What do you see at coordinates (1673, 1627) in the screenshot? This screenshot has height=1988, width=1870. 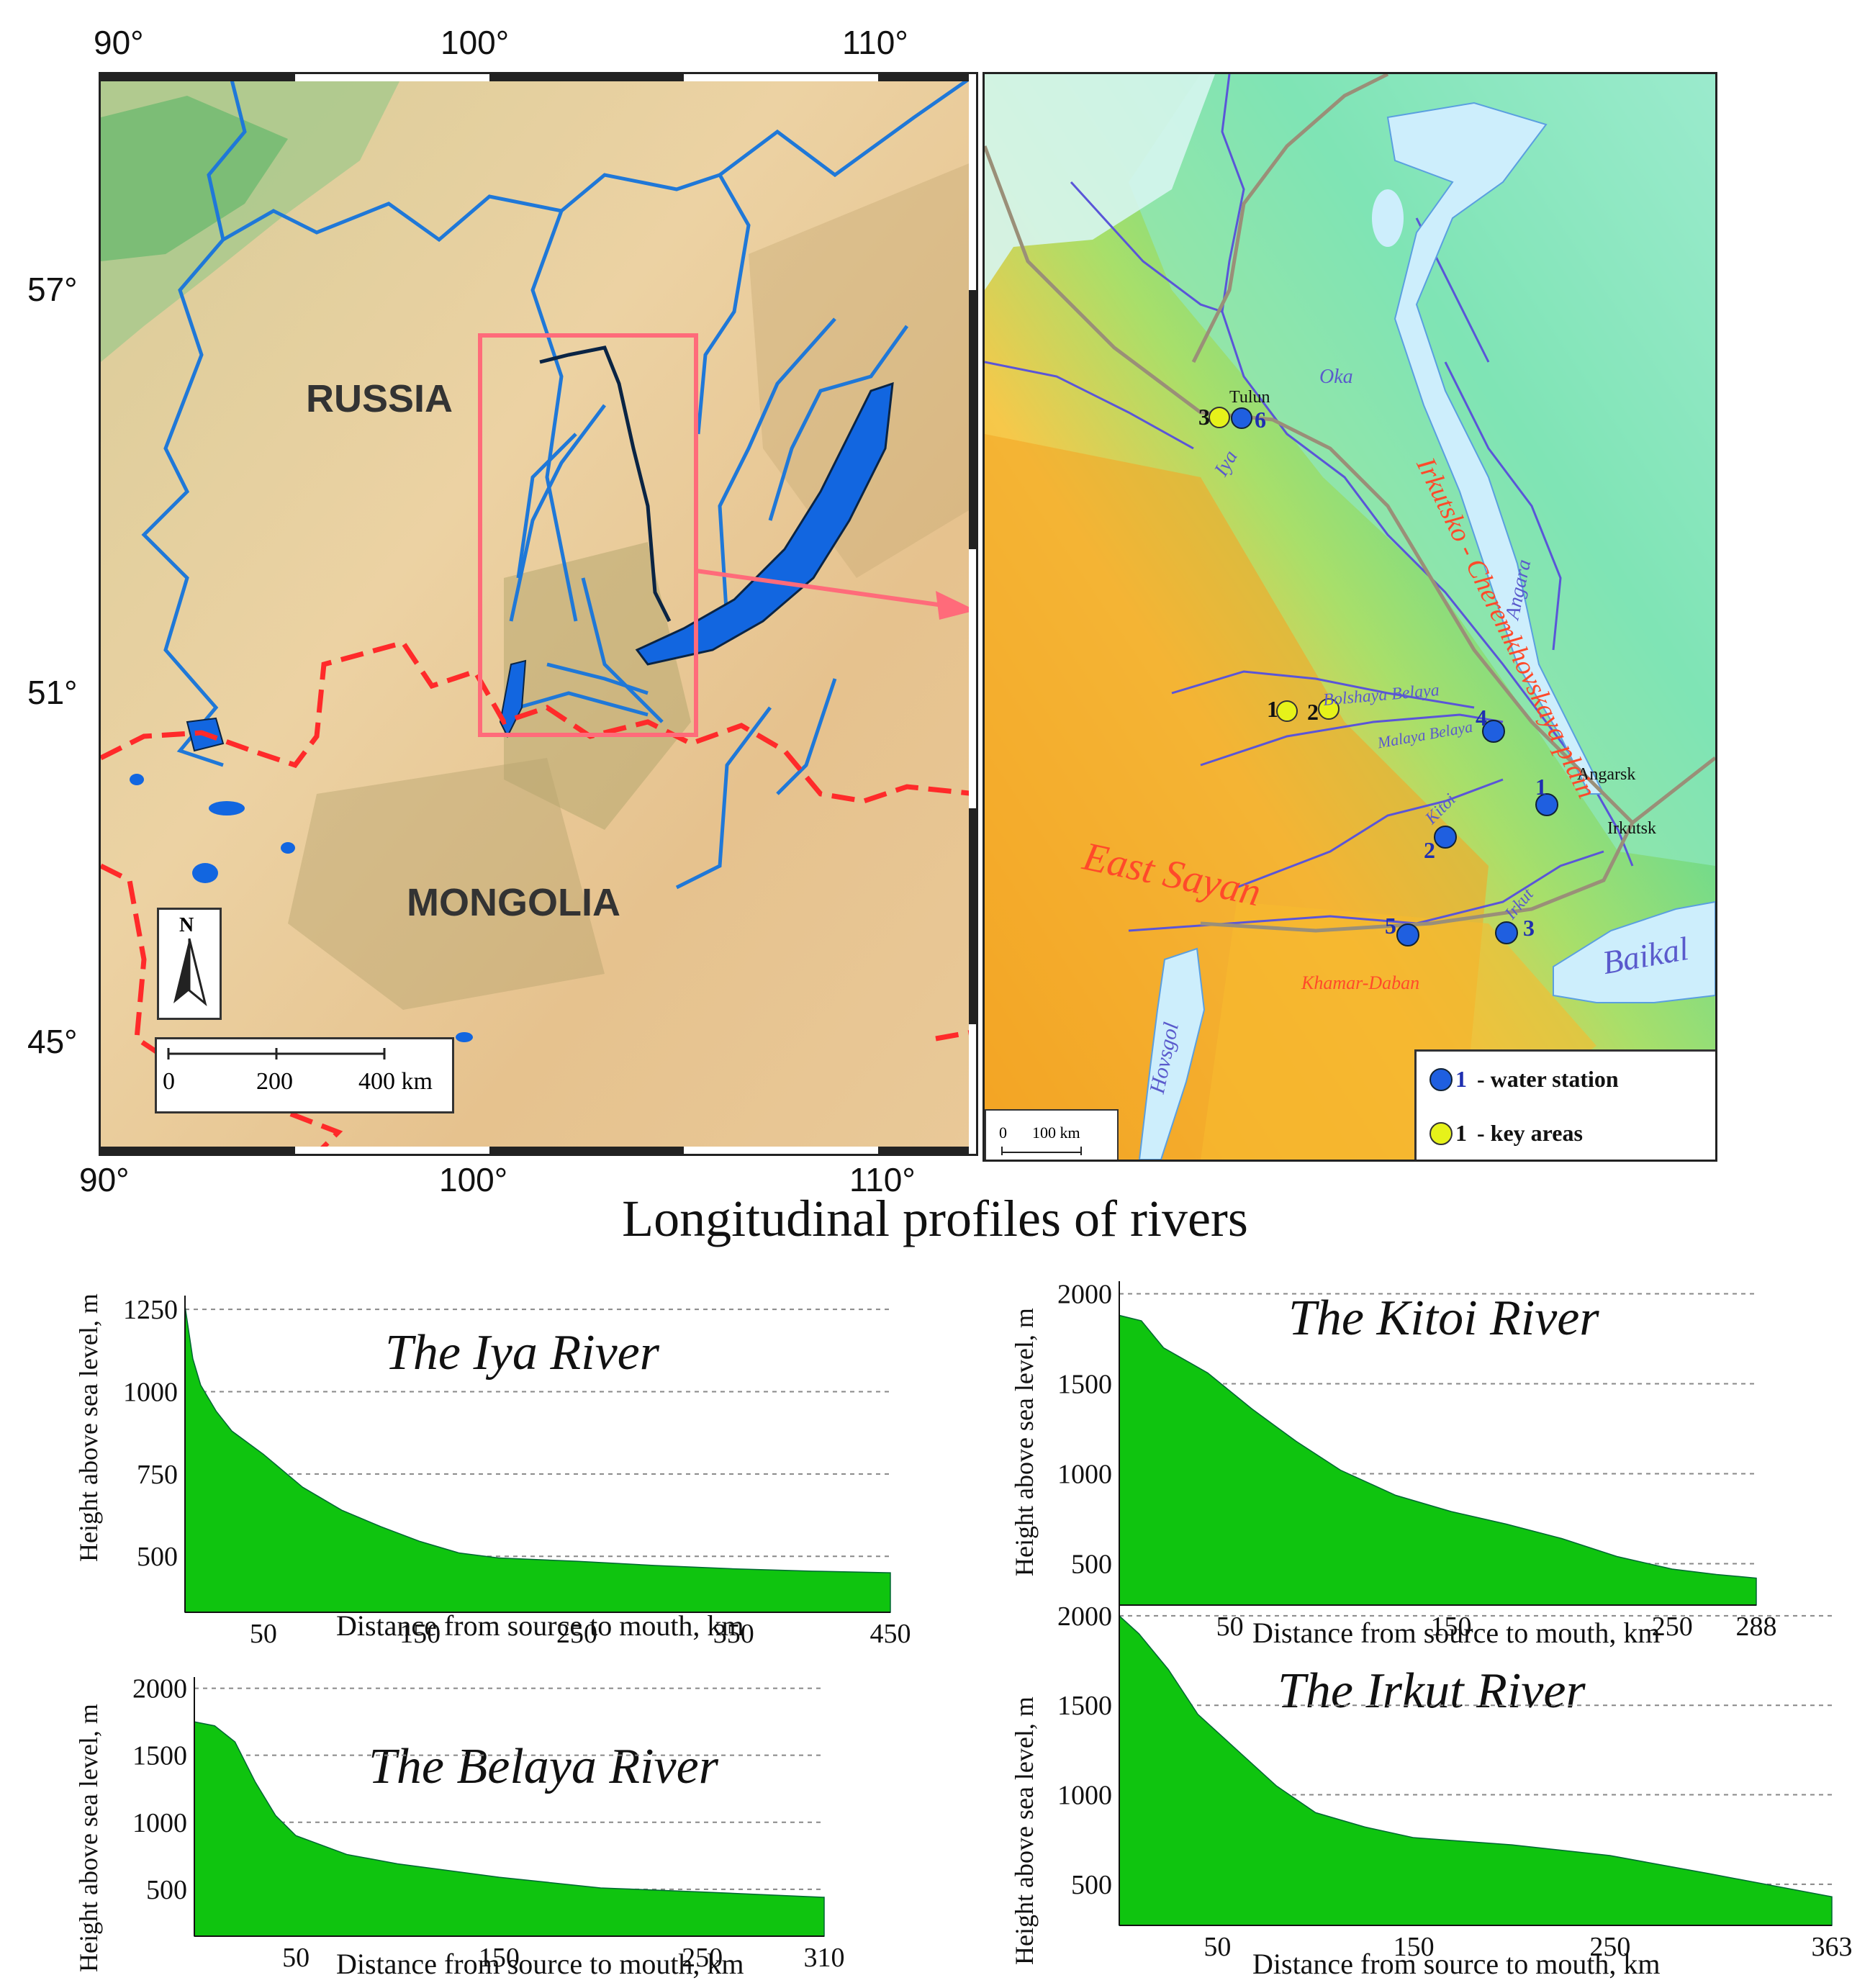 I see `xtick-kitoi-250: 250` at bounding box center [1673, 1627].